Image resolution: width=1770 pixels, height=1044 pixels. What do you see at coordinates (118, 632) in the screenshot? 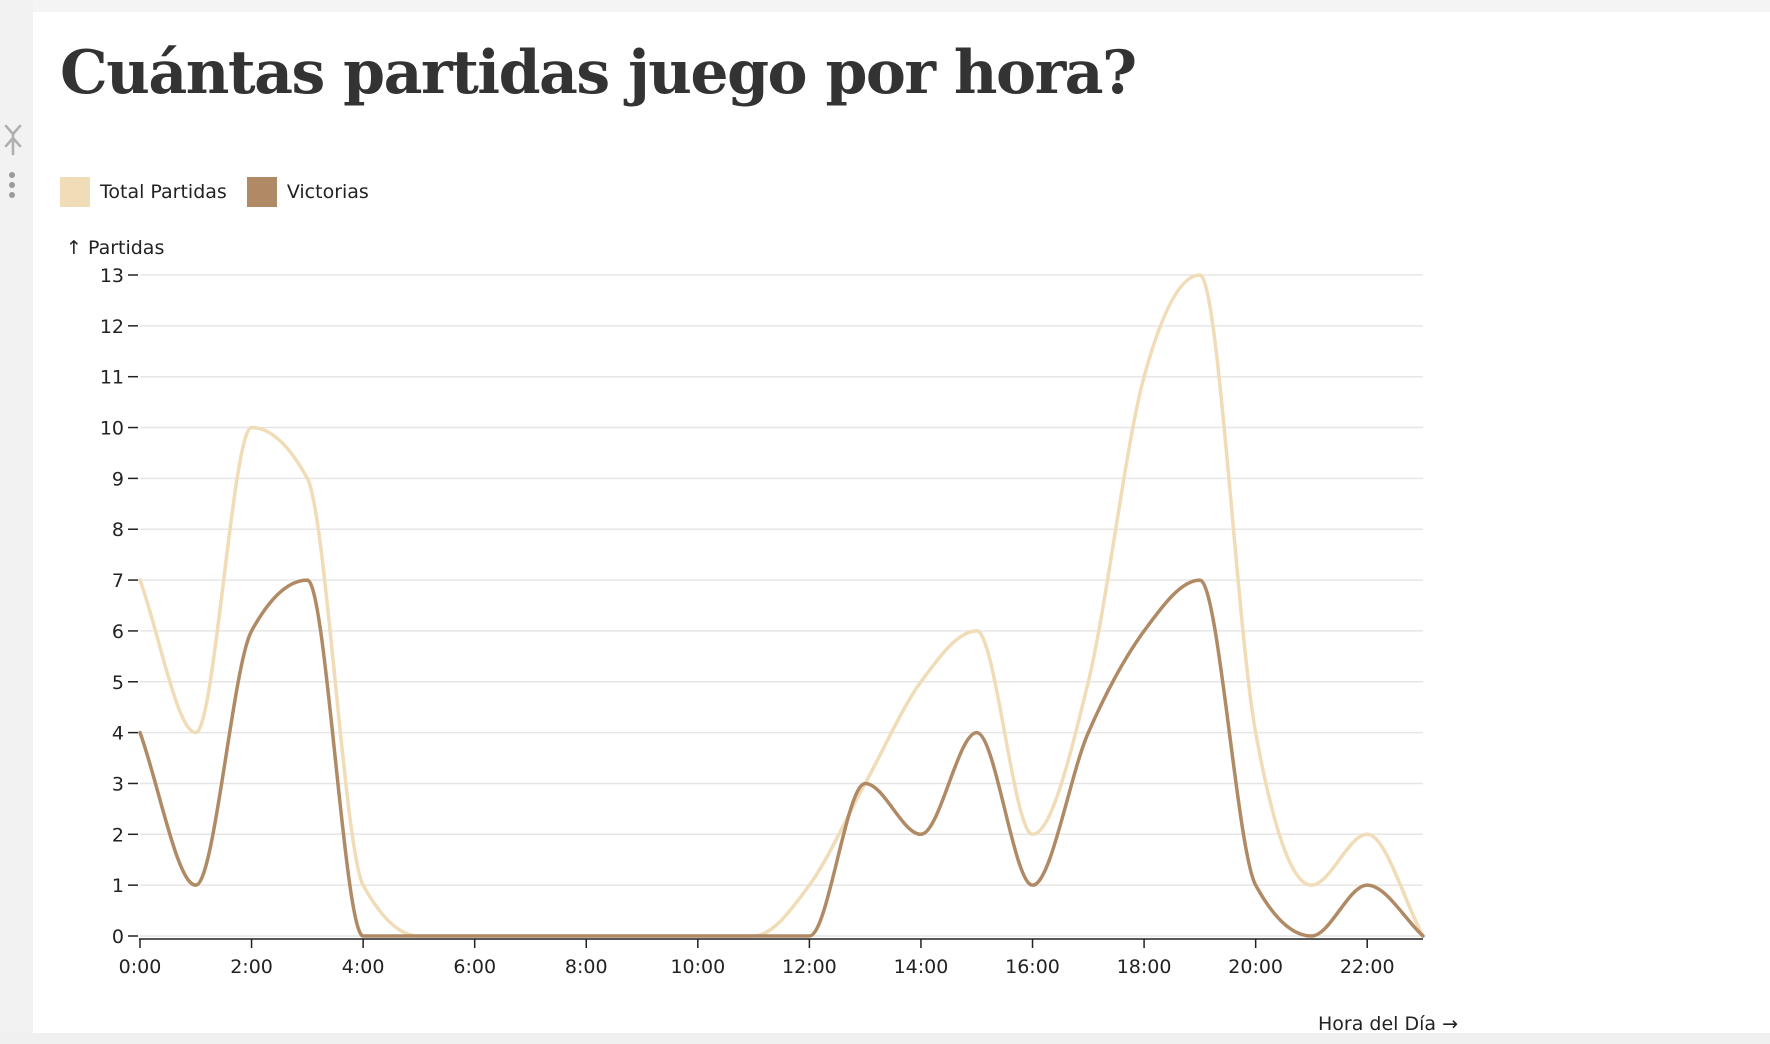
I see `y-tick-label: 6` at bounding box center [118, 632].